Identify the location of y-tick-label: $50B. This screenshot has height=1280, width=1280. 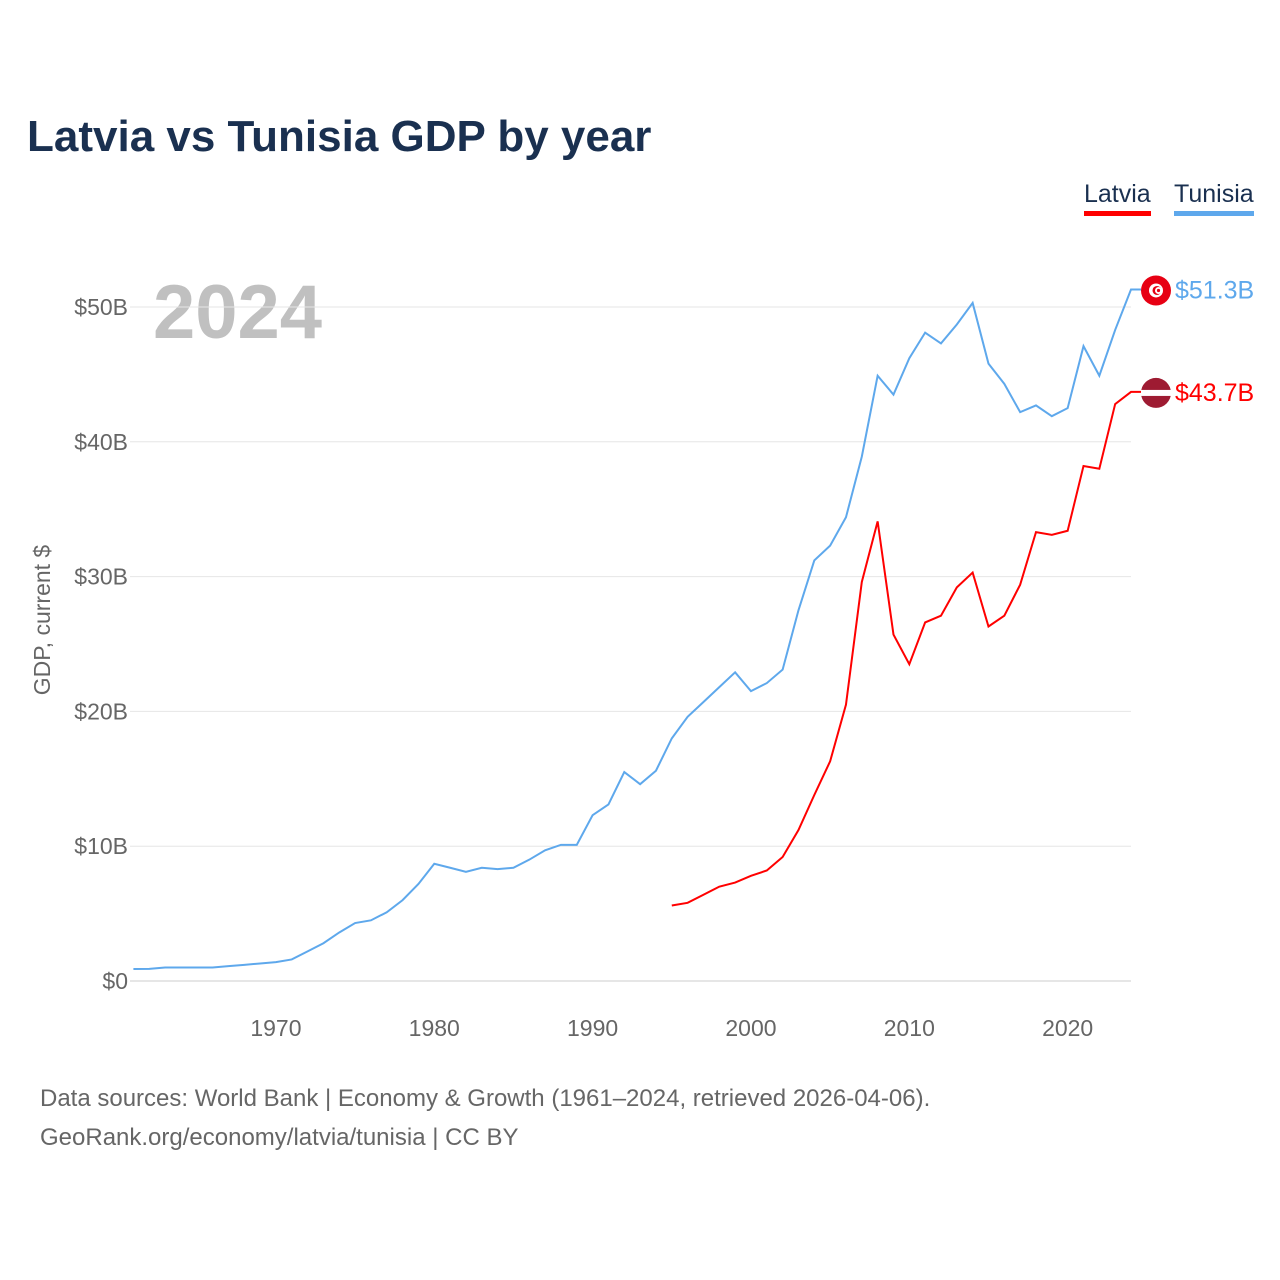
(101, 307).